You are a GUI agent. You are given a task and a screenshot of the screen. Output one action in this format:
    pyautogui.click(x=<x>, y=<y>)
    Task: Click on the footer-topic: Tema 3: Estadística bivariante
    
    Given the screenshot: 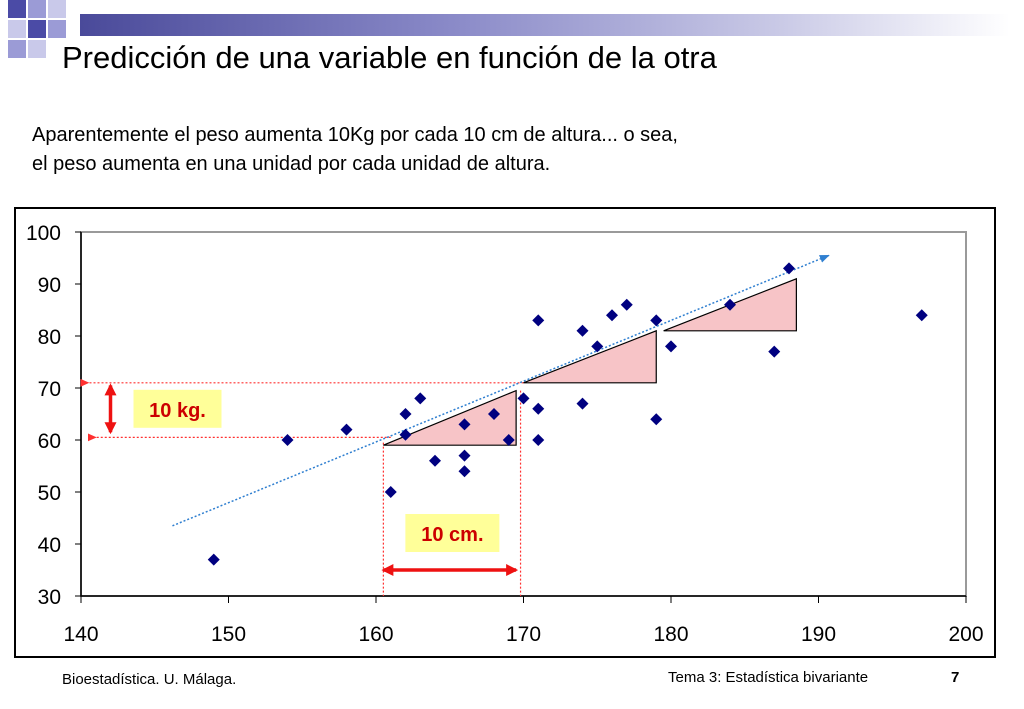 What is the action you would take?
    pyautogui.click(x=768, y=677)
    